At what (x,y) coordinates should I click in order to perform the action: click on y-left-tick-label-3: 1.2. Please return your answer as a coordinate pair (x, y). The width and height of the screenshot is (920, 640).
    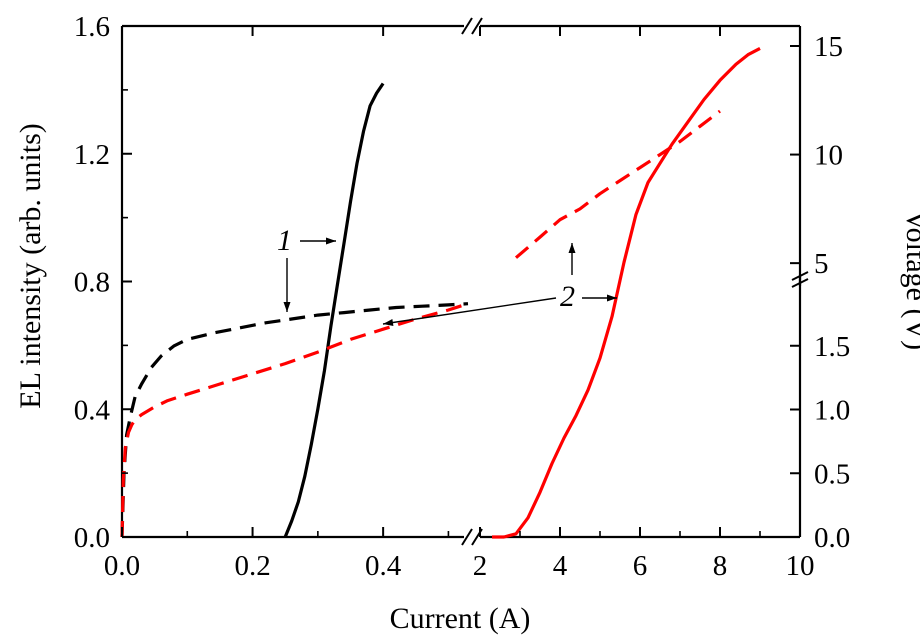
    Looking at the image, I should click on (92, 155).